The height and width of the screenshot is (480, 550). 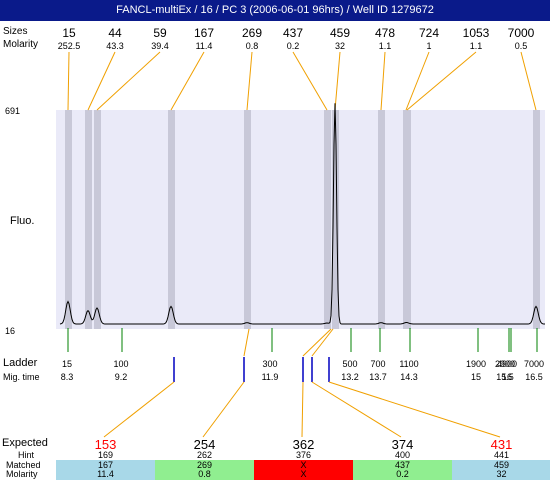 I want to click on ladder-size-700: 700, so click(x=377, y=364).